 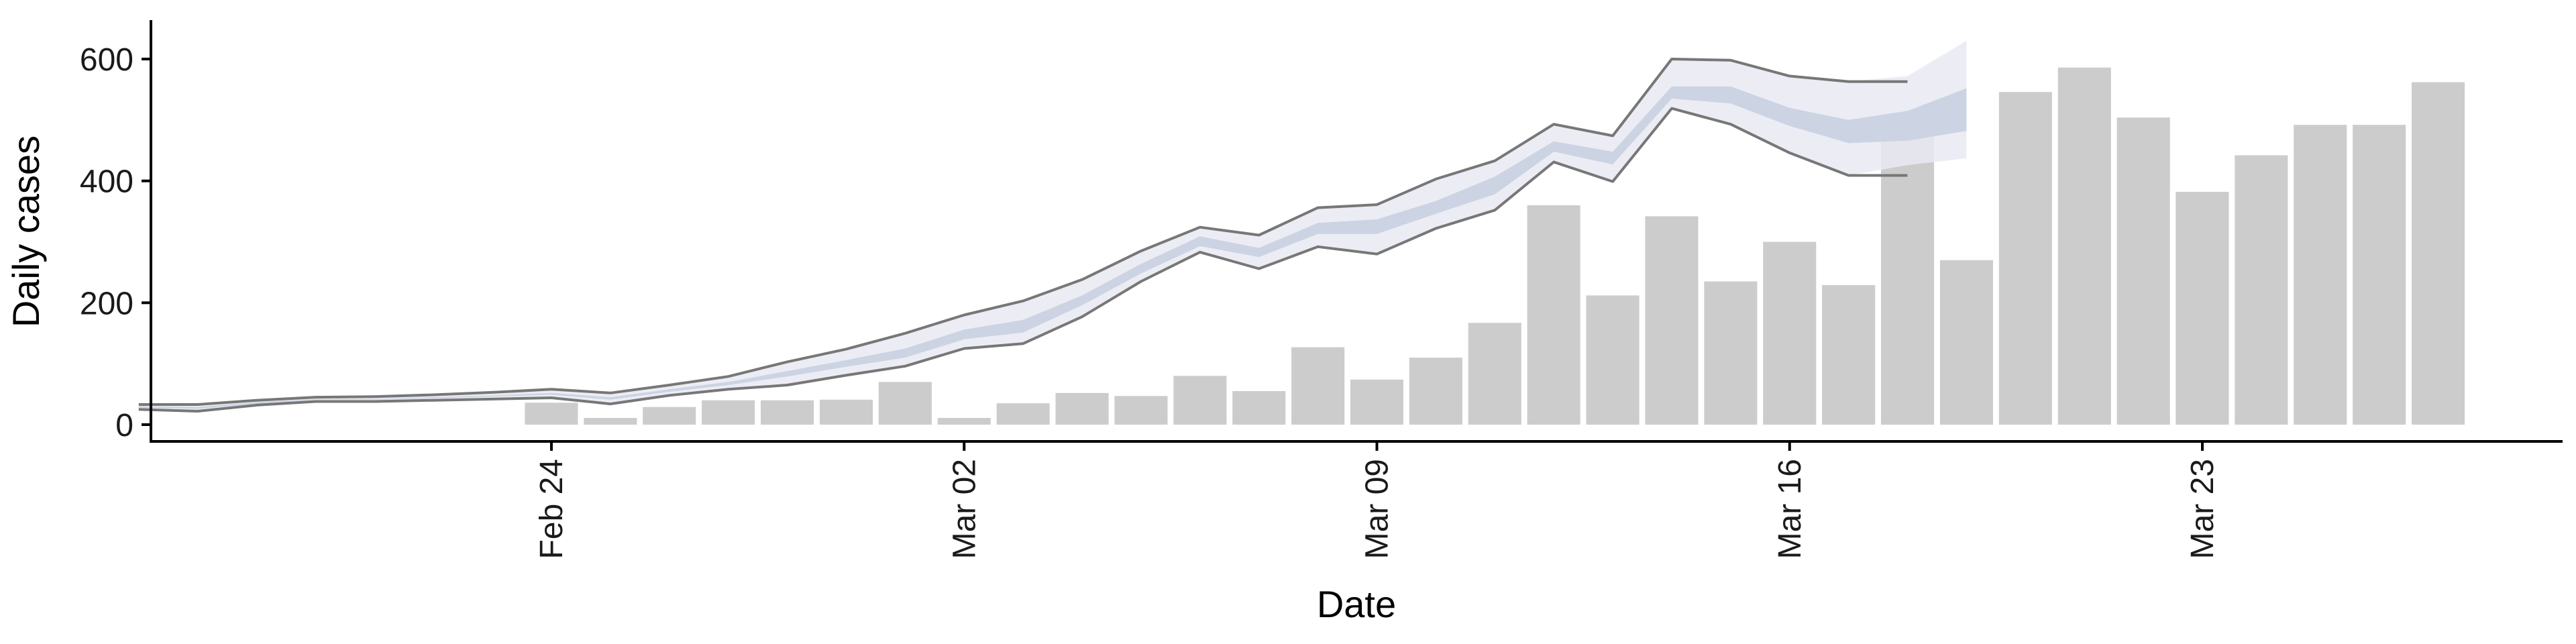 I want to click on x-tick-label: Mar 16, so click(x=1790, y=509).